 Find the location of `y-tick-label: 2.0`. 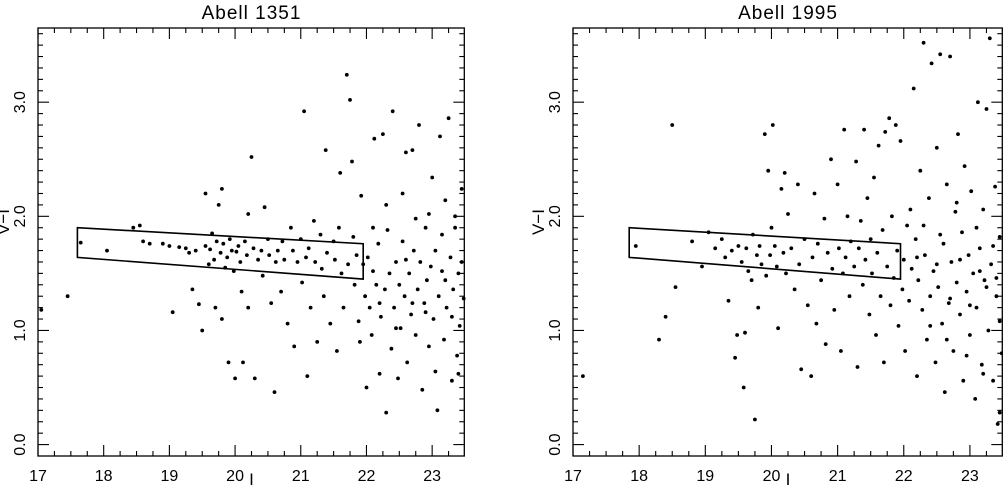

y-tick-label: 2.0 is located at coordinates (20, 216).